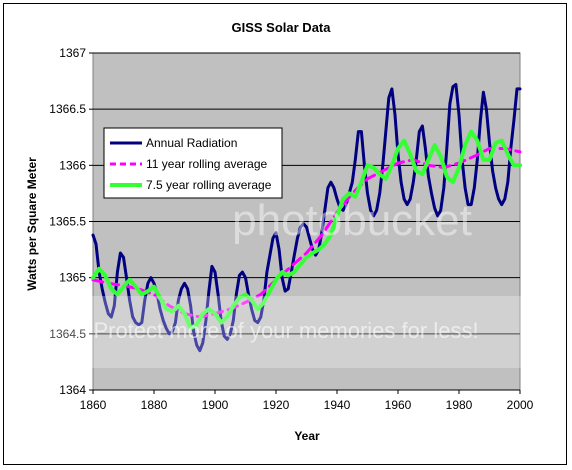 The width and height of the screenshot is (572, 470). What do you see at coordinates (191, 143) in the screenshot?
I see `legend-label: Annual Radiation` at bounding box center [191, 143].